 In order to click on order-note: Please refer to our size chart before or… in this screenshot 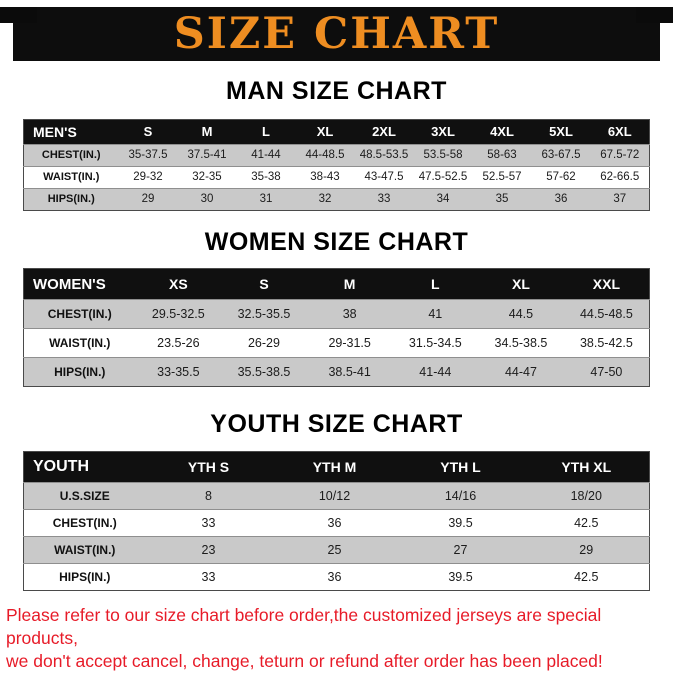, I will do `click(335, 638)`.